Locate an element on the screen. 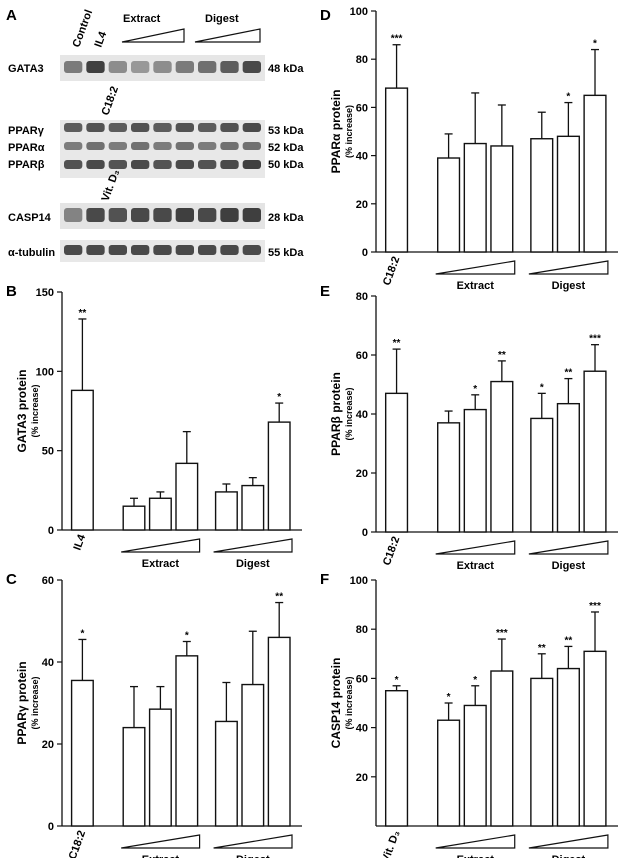 The width and height of the screenshot is (625, 858). chart-d-letter: D is located at coordinates (325, 15).